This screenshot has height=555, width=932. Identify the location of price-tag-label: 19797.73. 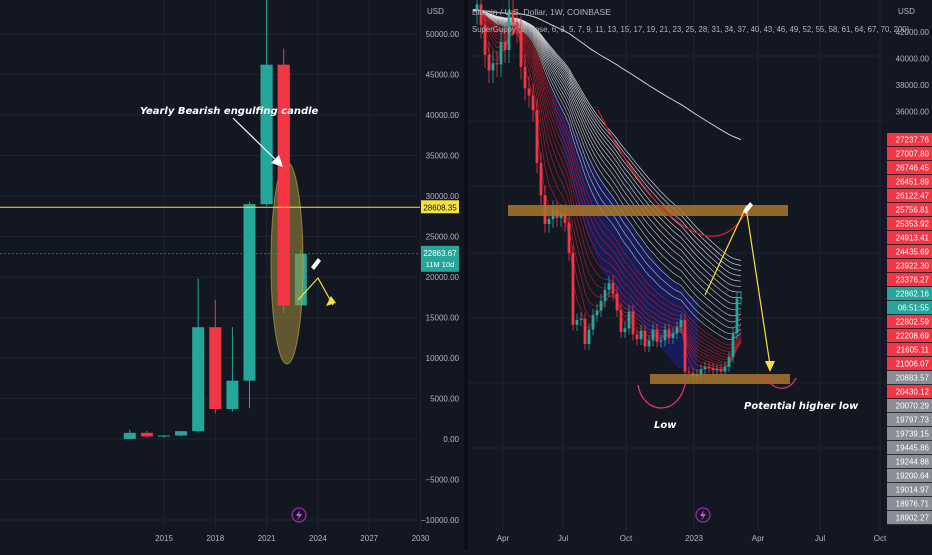
(913, 420).